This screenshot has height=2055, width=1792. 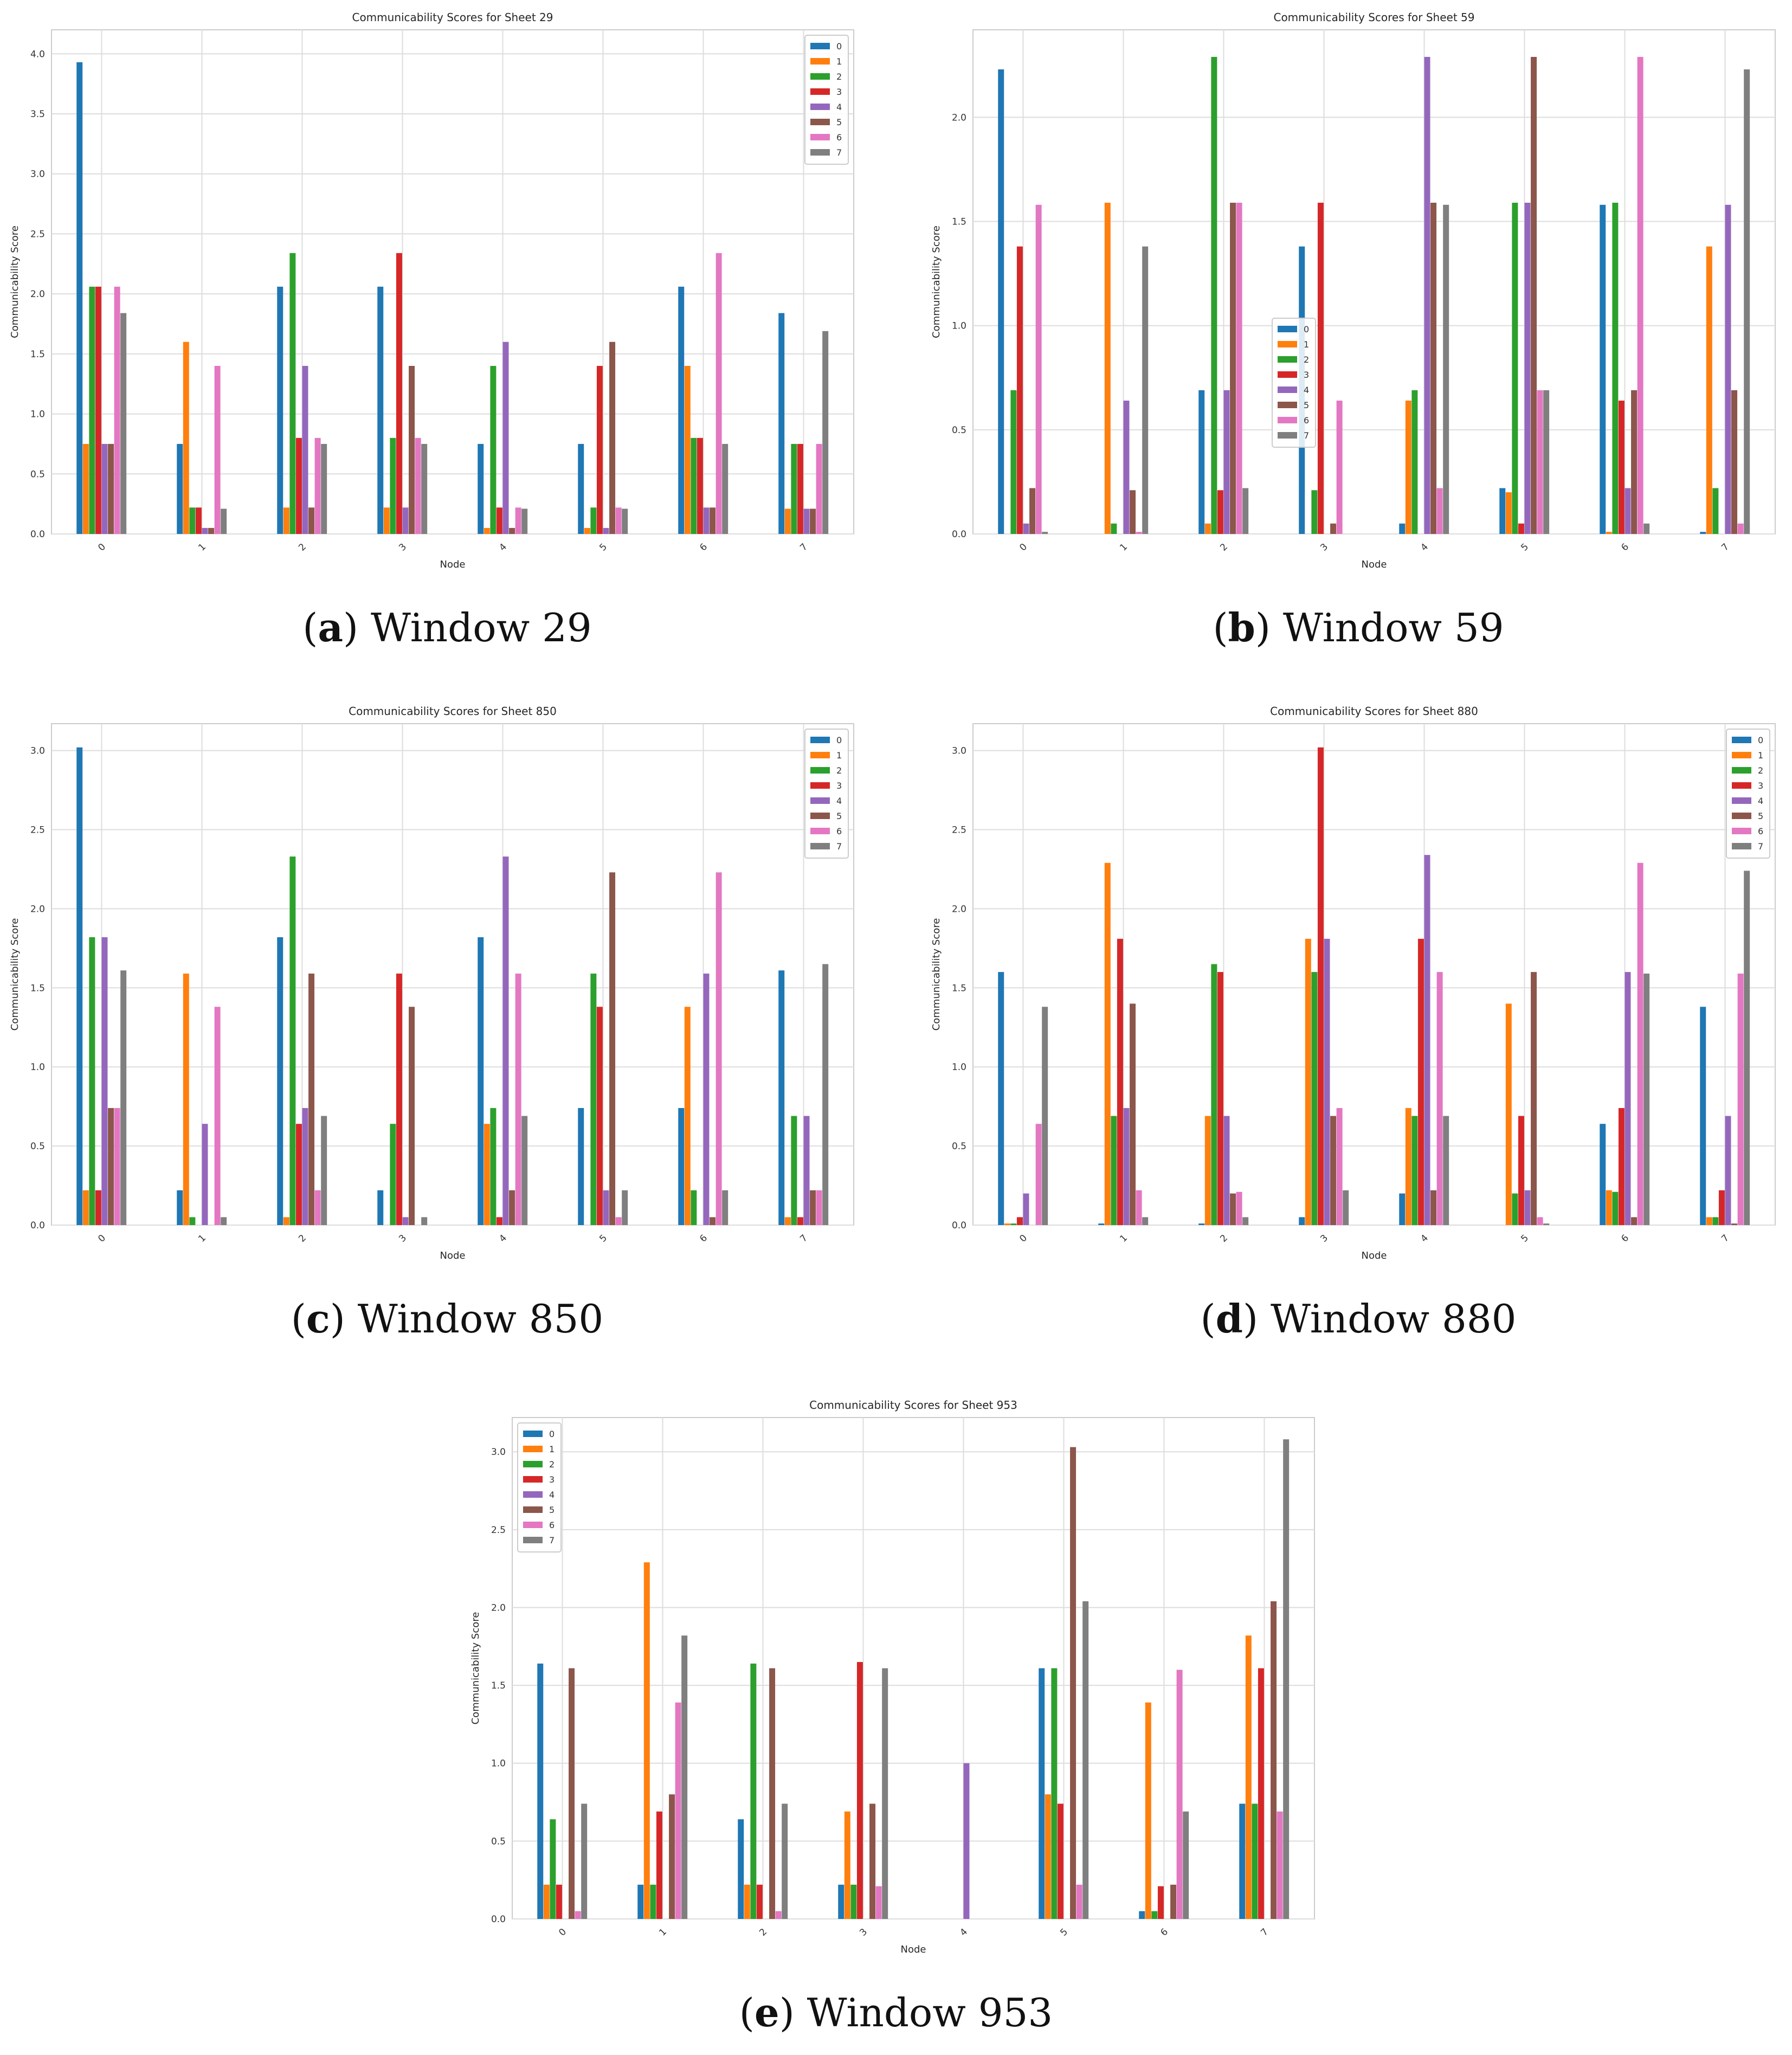 I want to click on legend-label: 1, so click(x=552, y=1449).